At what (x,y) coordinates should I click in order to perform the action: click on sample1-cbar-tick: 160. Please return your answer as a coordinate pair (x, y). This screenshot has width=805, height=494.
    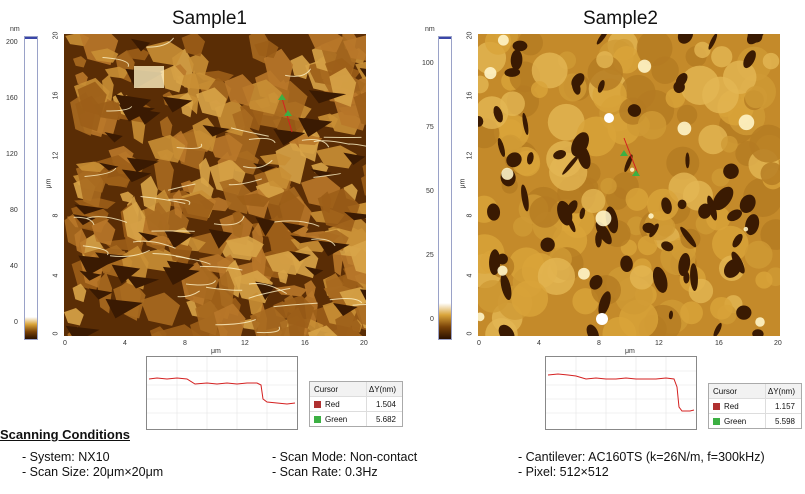
    Looking at the image, I should click on (12, 98).